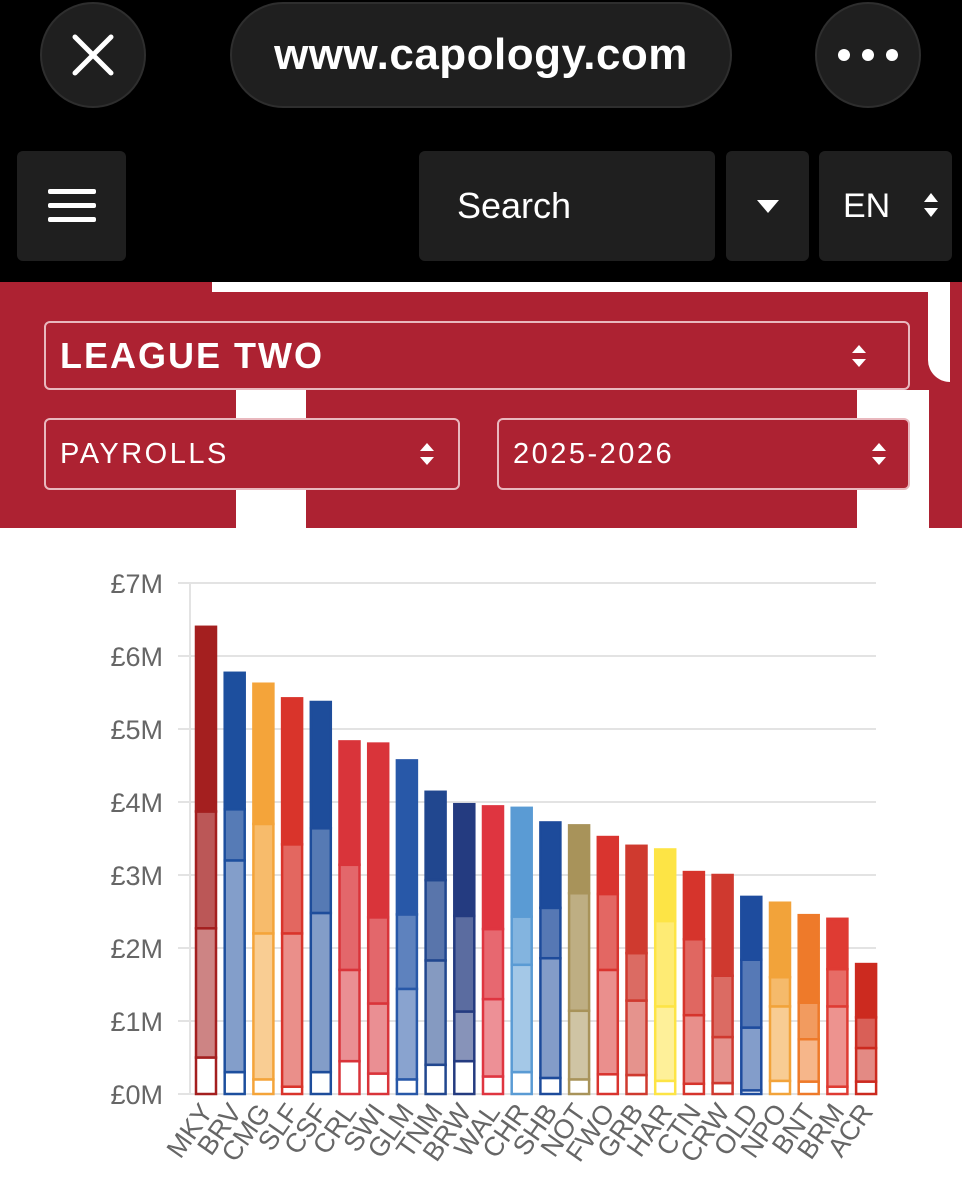 This screenshot has height=1200, width=962. I want to click on bar-npo, so click(780, 998).